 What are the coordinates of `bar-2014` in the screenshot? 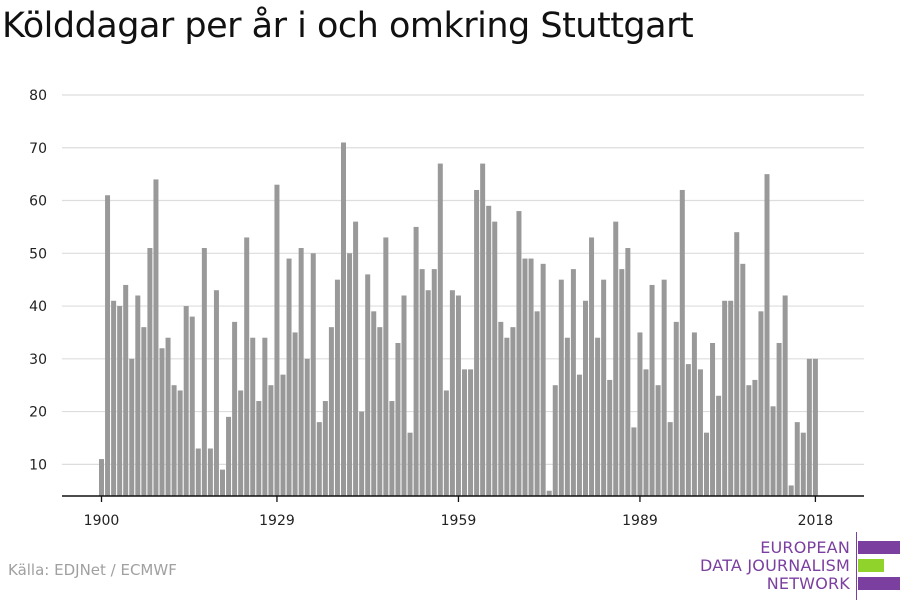 It's located at (791, 490).